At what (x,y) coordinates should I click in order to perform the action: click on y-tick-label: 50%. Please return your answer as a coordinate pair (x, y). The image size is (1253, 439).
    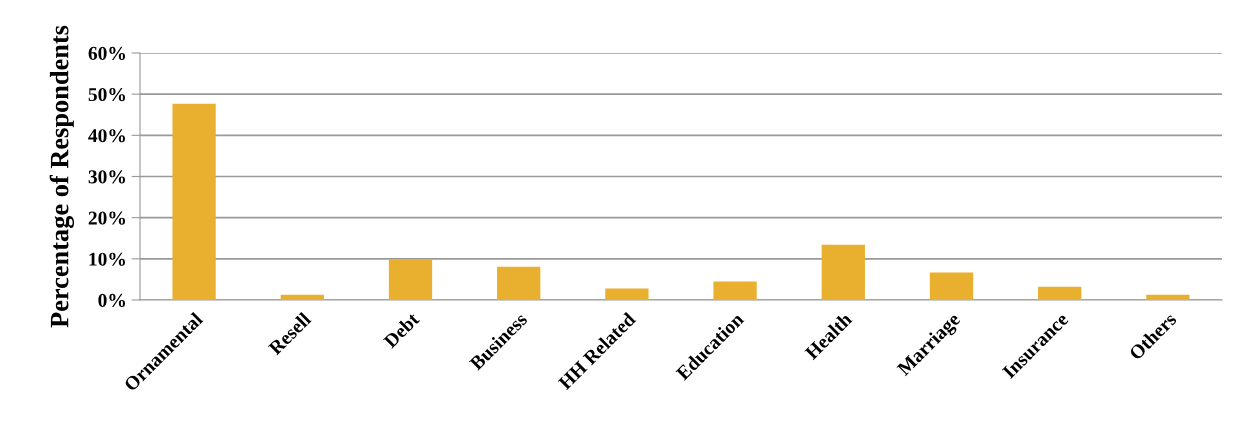
    Looking at the image, I should click on (106, 94).